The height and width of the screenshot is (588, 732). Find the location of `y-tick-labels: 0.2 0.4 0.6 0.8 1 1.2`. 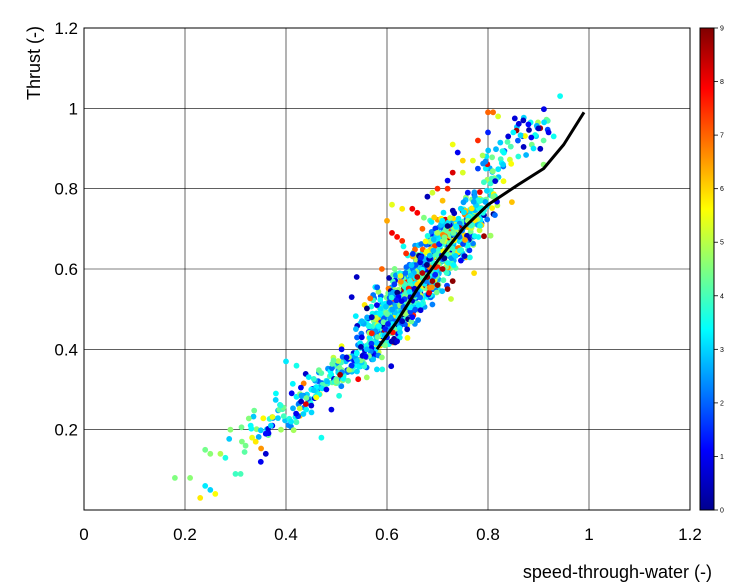

y-tick-labels: 0.2 0.4 0.6 0.8 1 1.2 is located at coordinates (66, 229).